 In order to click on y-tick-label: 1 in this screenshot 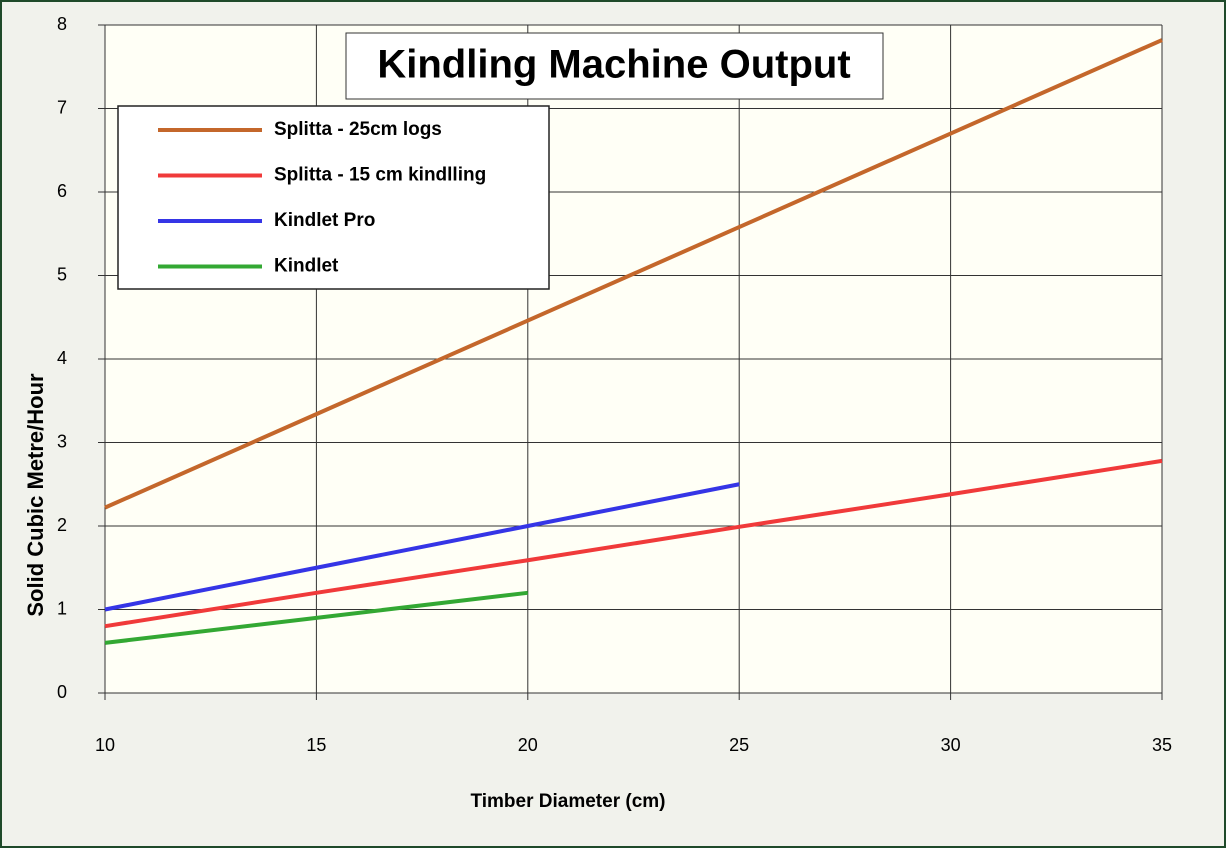, I will do `click(62, 608)`.